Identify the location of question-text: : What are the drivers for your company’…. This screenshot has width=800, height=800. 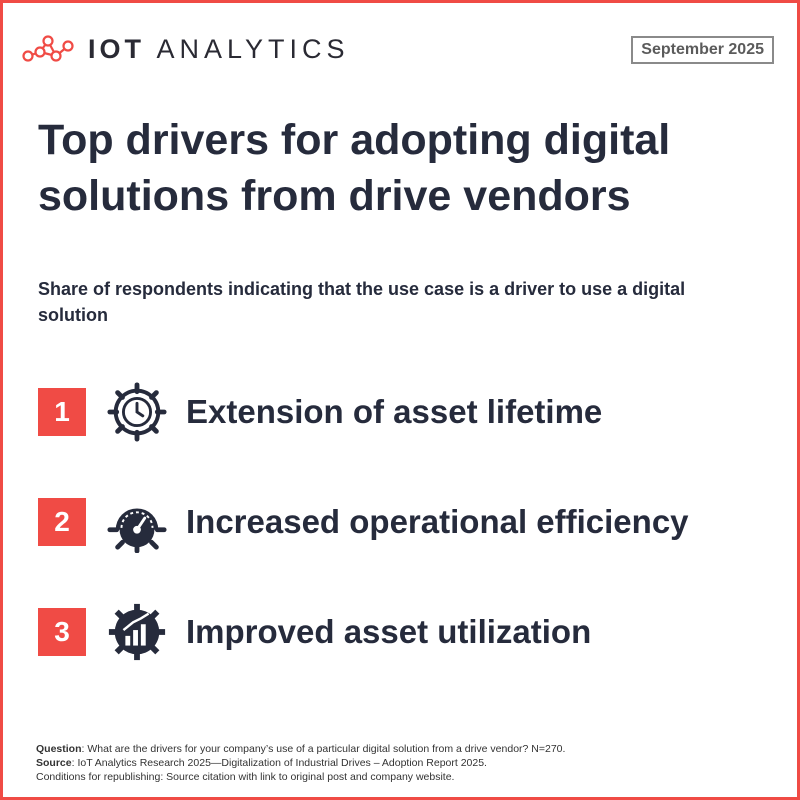
(323, 749).